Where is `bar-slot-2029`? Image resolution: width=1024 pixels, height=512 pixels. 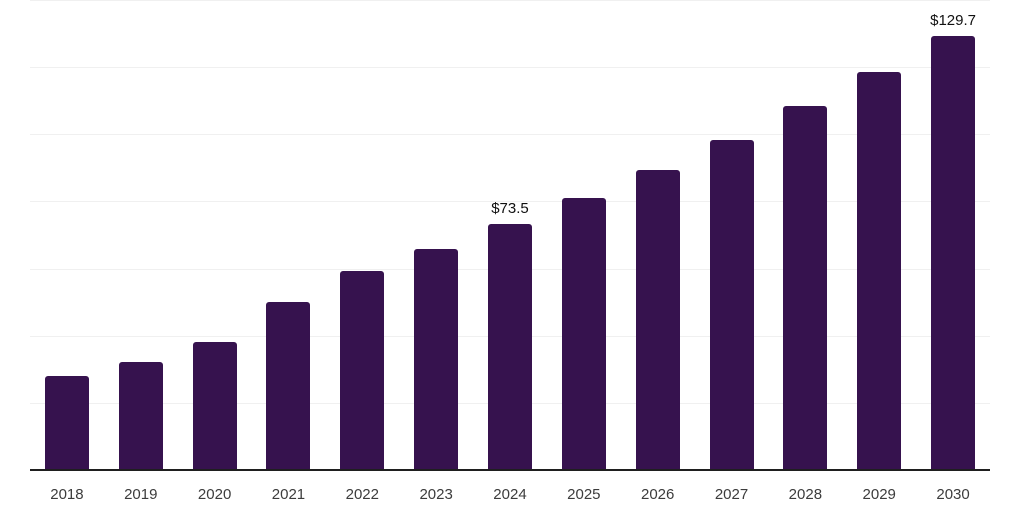
bar-slot-2029 is located at coordinates (879, 236).